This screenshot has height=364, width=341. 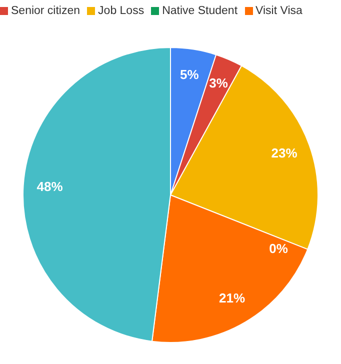 I want to click on legend-label: Senior citizen, so click(x=45, y=11).